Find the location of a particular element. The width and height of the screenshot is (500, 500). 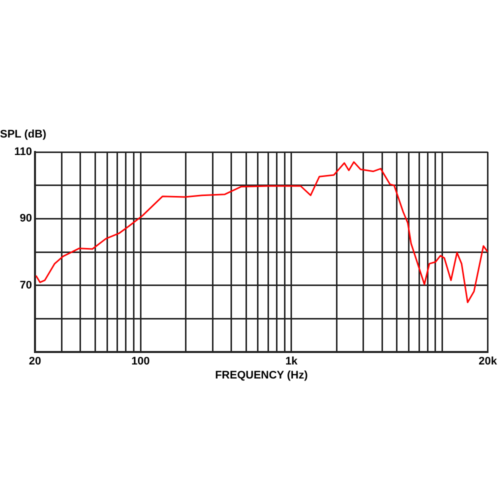

x-axis-title: FREQUENCY (Hz) is located at coordinates (261, 375).